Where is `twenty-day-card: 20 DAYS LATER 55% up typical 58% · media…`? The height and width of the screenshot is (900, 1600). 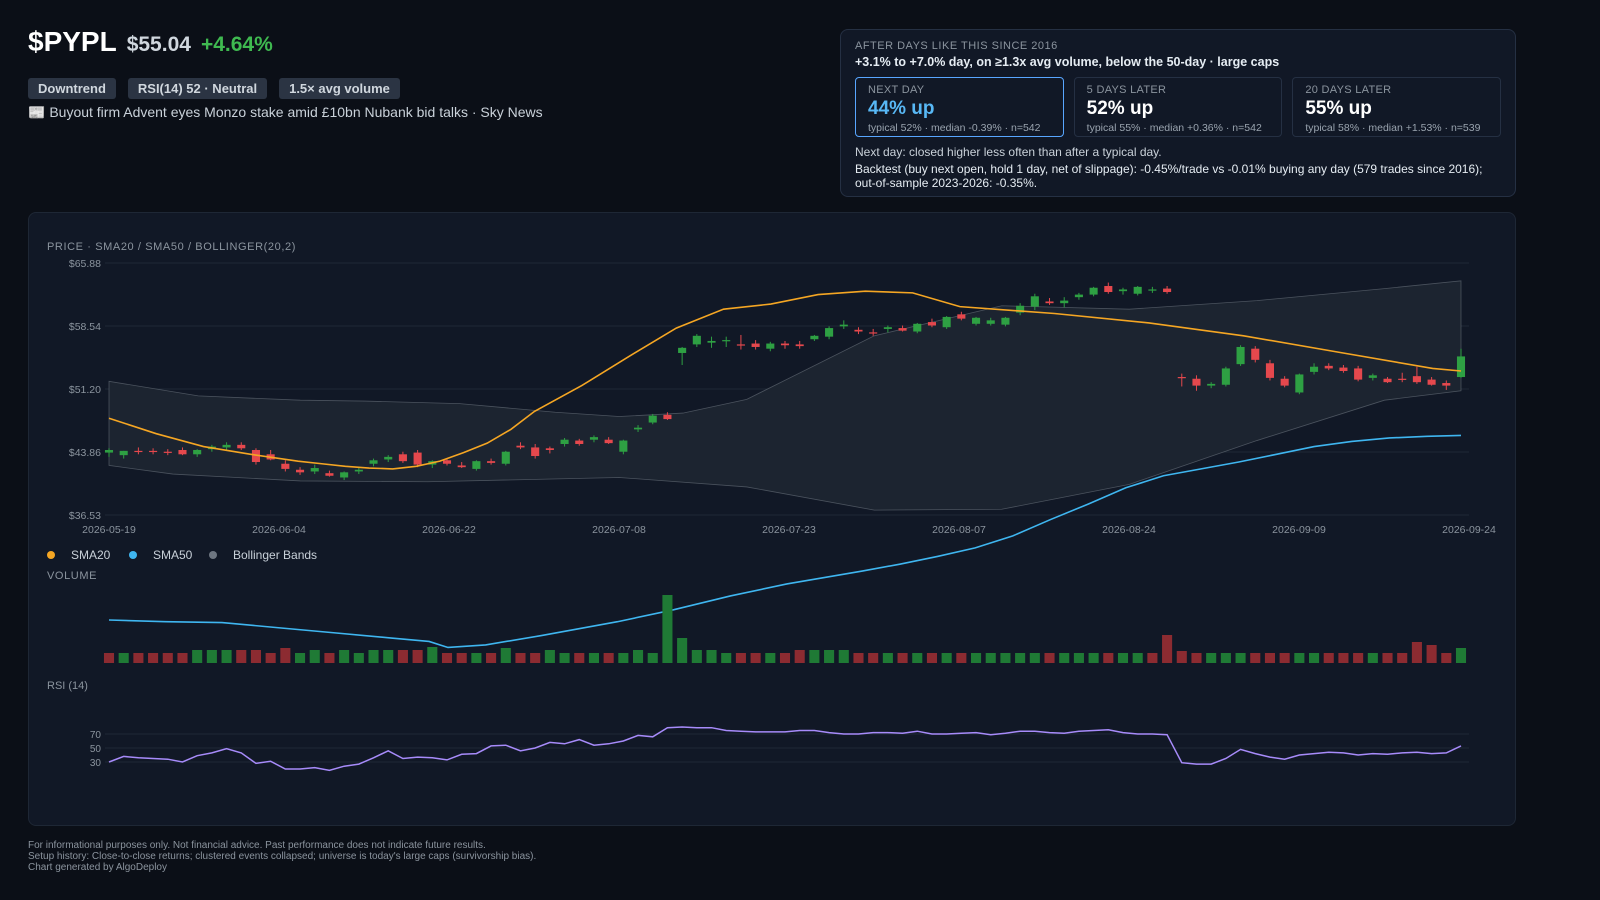 twenty-day-card: 20 DAYS LATER 55% up typical 58% · media… is located at coordinates (1397, 107).